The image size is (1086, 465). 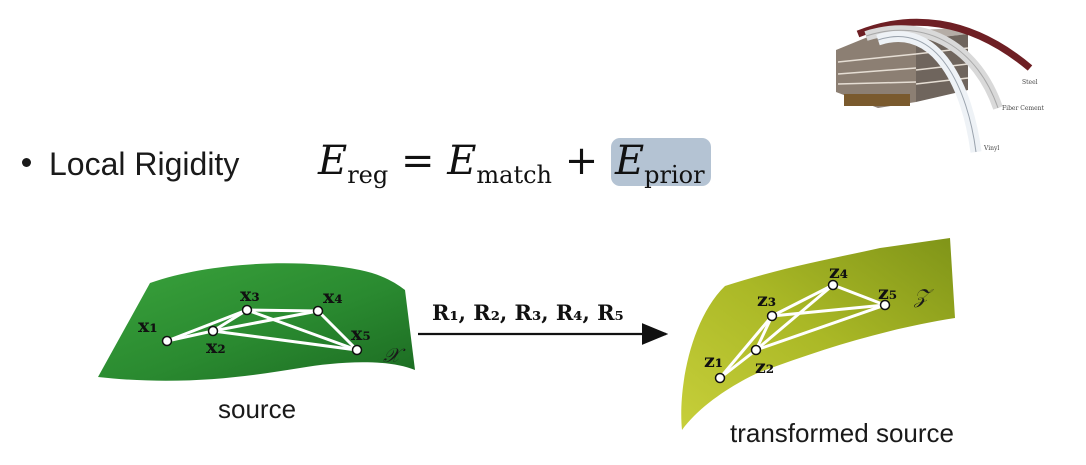 What do you see at coordinates (462, 161) in the screenshot?
I see `eq-term1: E` at bounding box center [462, 161].